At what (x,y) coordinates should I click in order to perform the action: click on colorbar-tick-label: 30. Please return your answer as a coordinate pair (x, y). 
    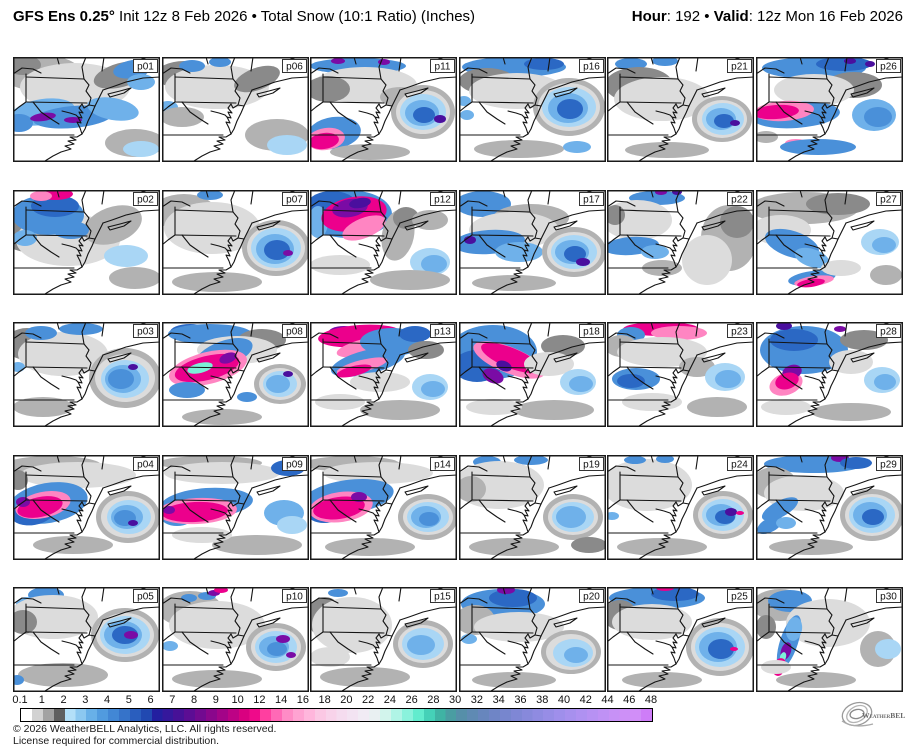
    Looking at the image, I should click on (455, 700).